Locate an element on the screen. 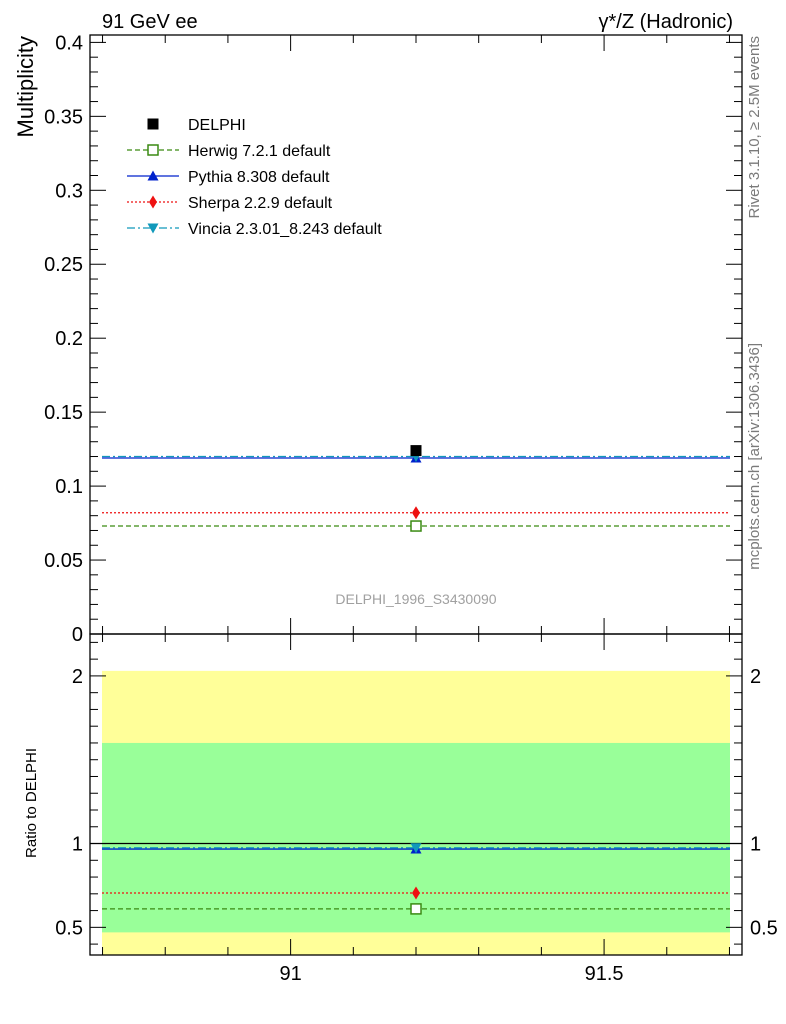 Image resolution: width=786 pixels, height=1024 pixels. y-tick-label: 0.2 is located at coordinates (69, 339).